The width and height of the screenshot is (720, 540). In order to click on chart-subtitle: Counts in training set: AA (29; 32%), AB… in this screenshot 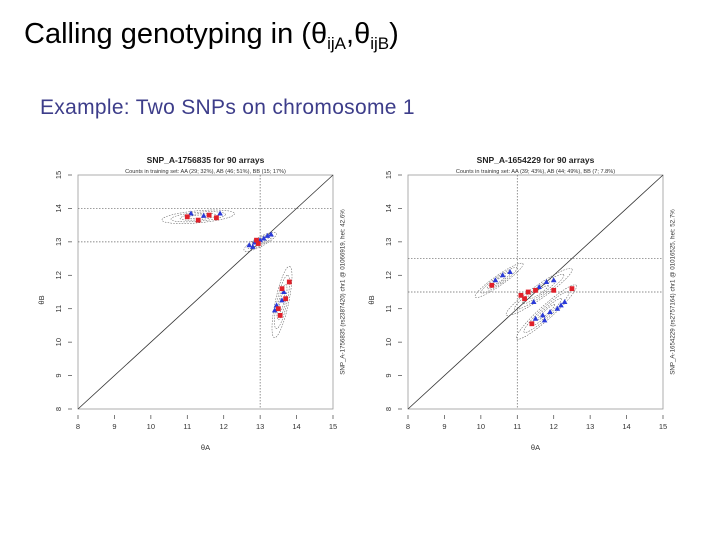, I will do `click(205, 172)`.